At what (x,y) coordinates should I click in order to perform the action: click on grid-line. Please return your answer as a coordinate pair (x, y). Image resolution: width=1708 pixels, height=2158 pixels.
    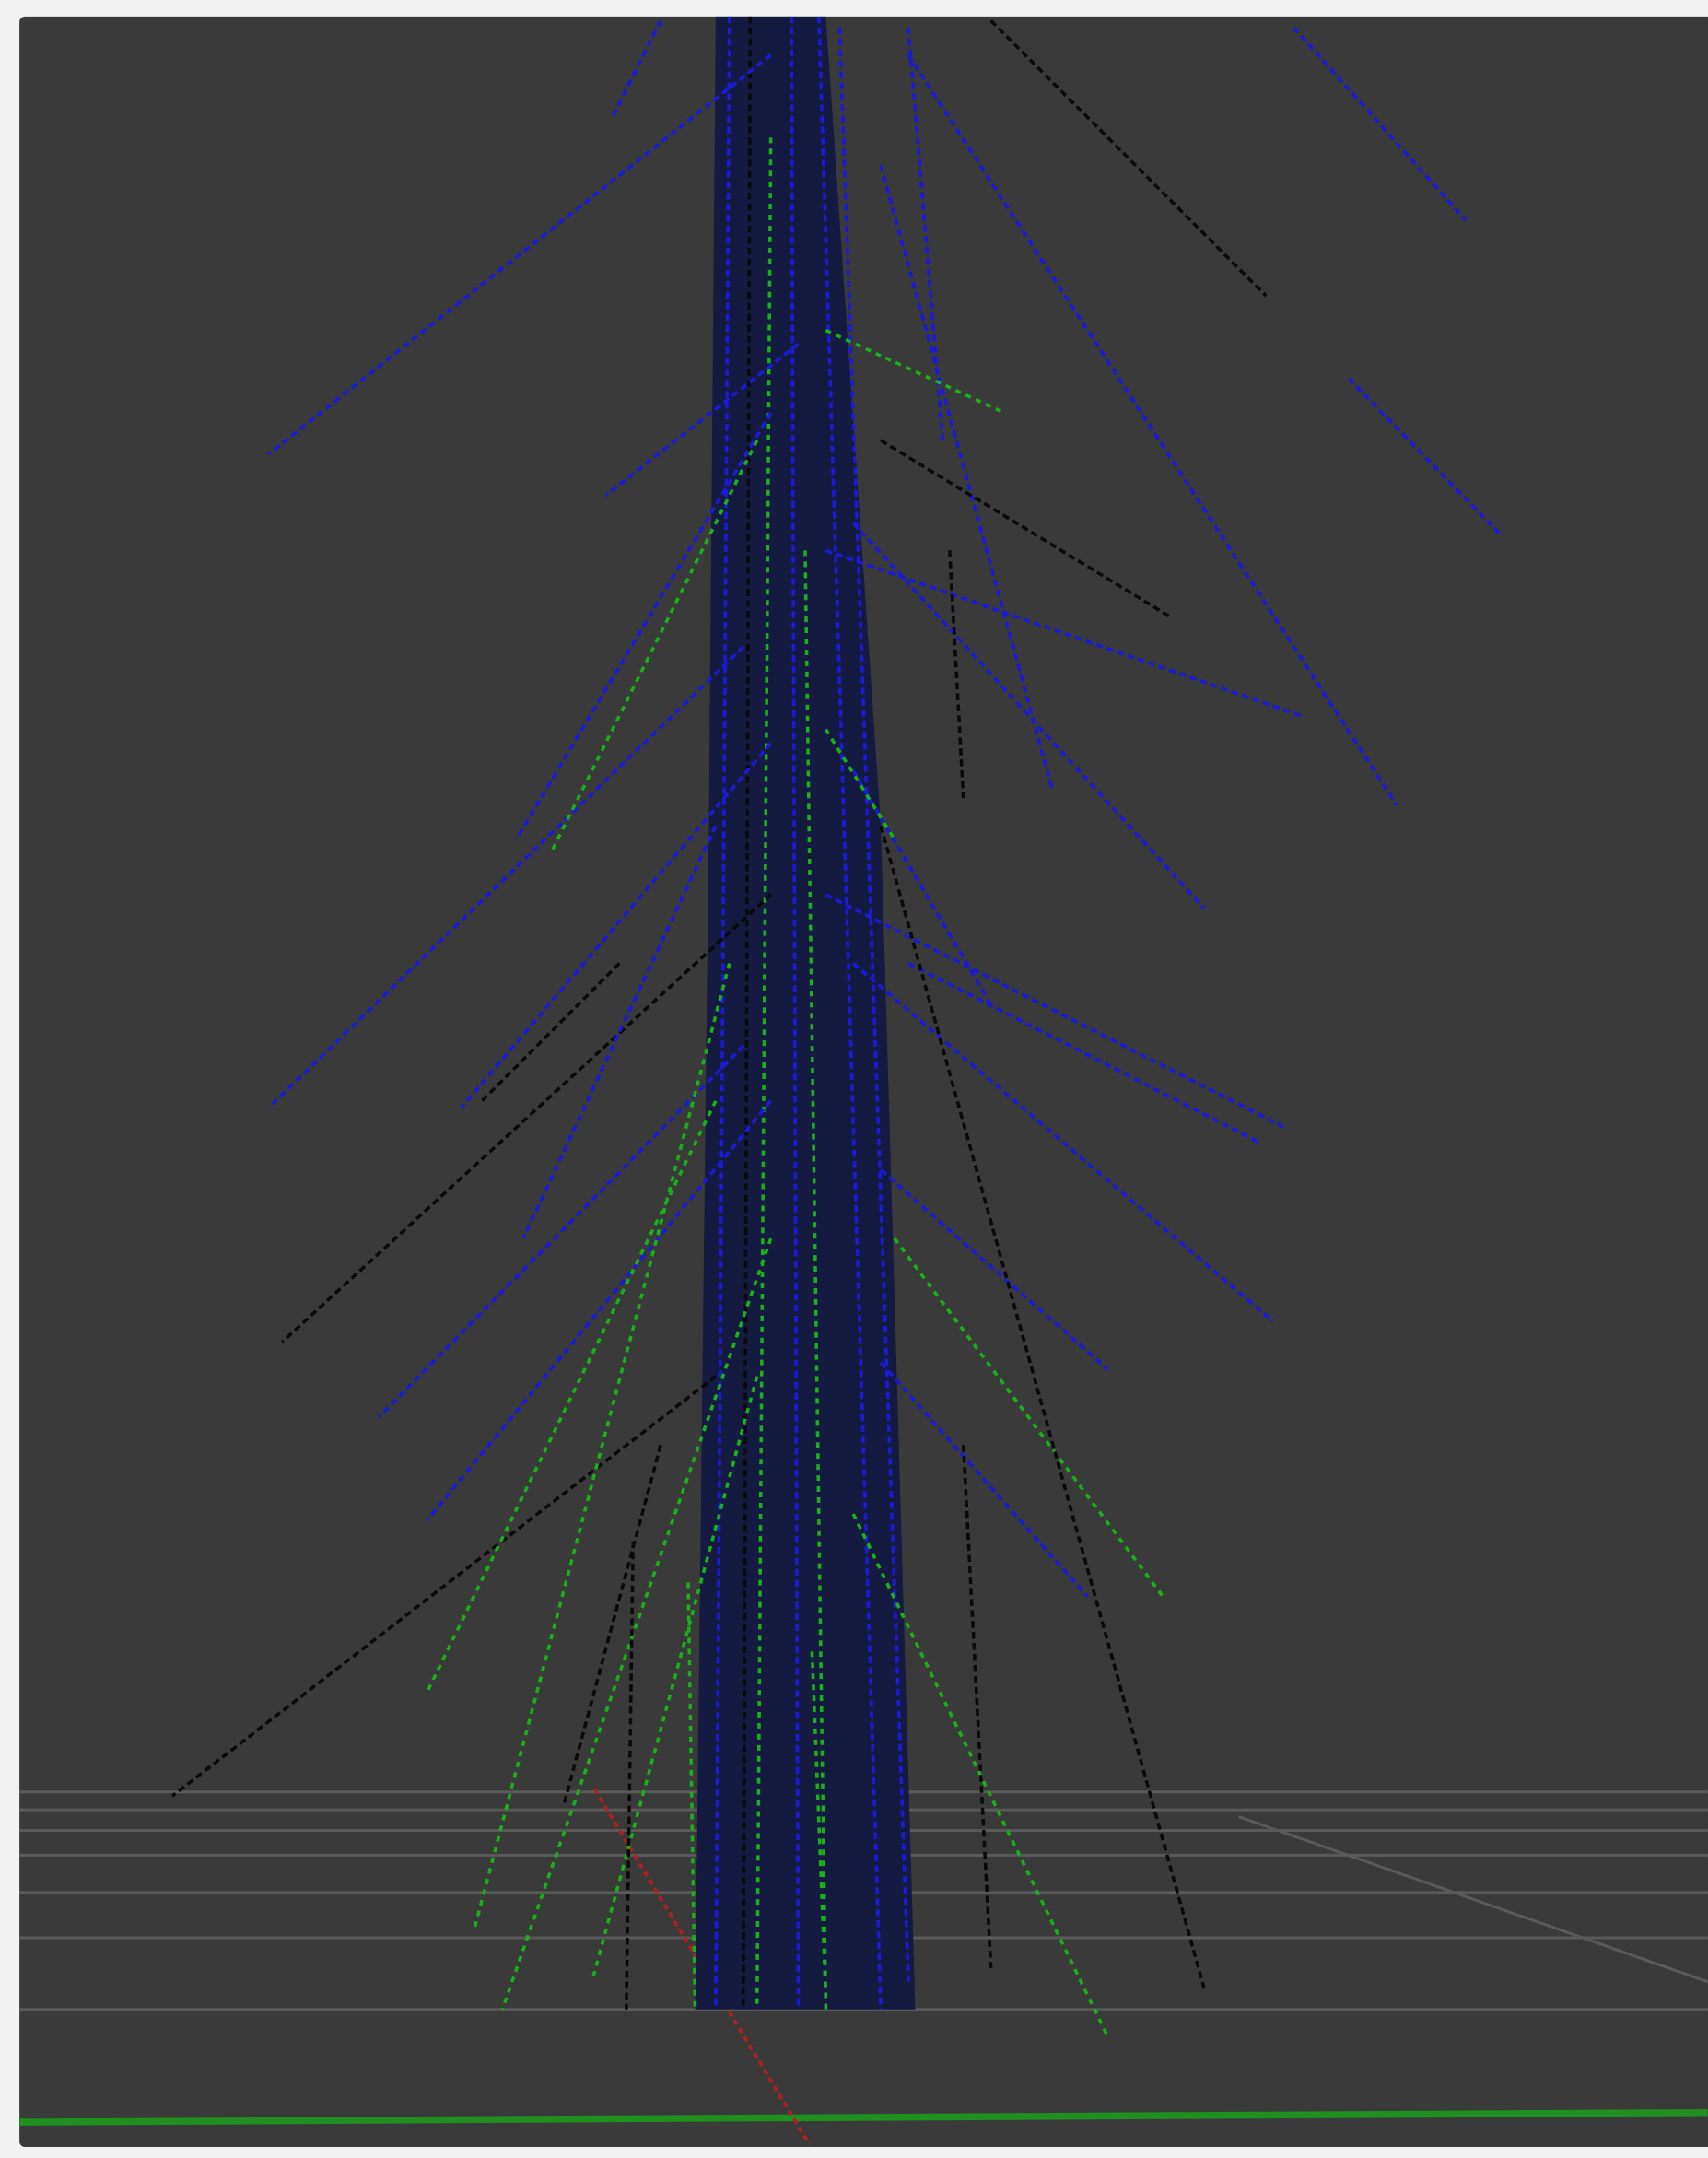
    Looking at the image, I should click on (1472, 1900).